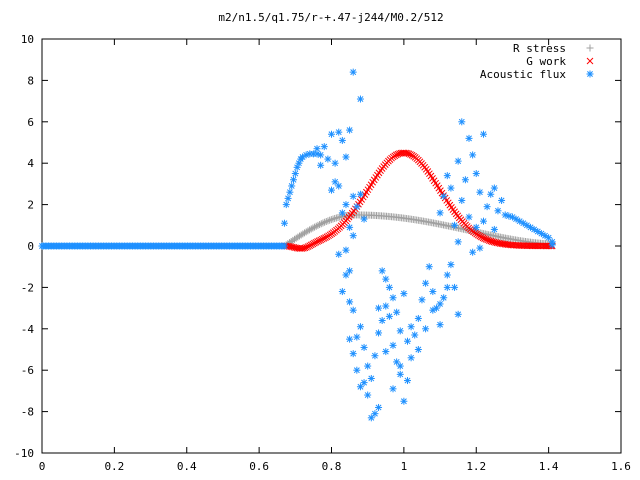 The image size is (640, 480). I want to click on y-tick-label: -8, so click(27, 412).